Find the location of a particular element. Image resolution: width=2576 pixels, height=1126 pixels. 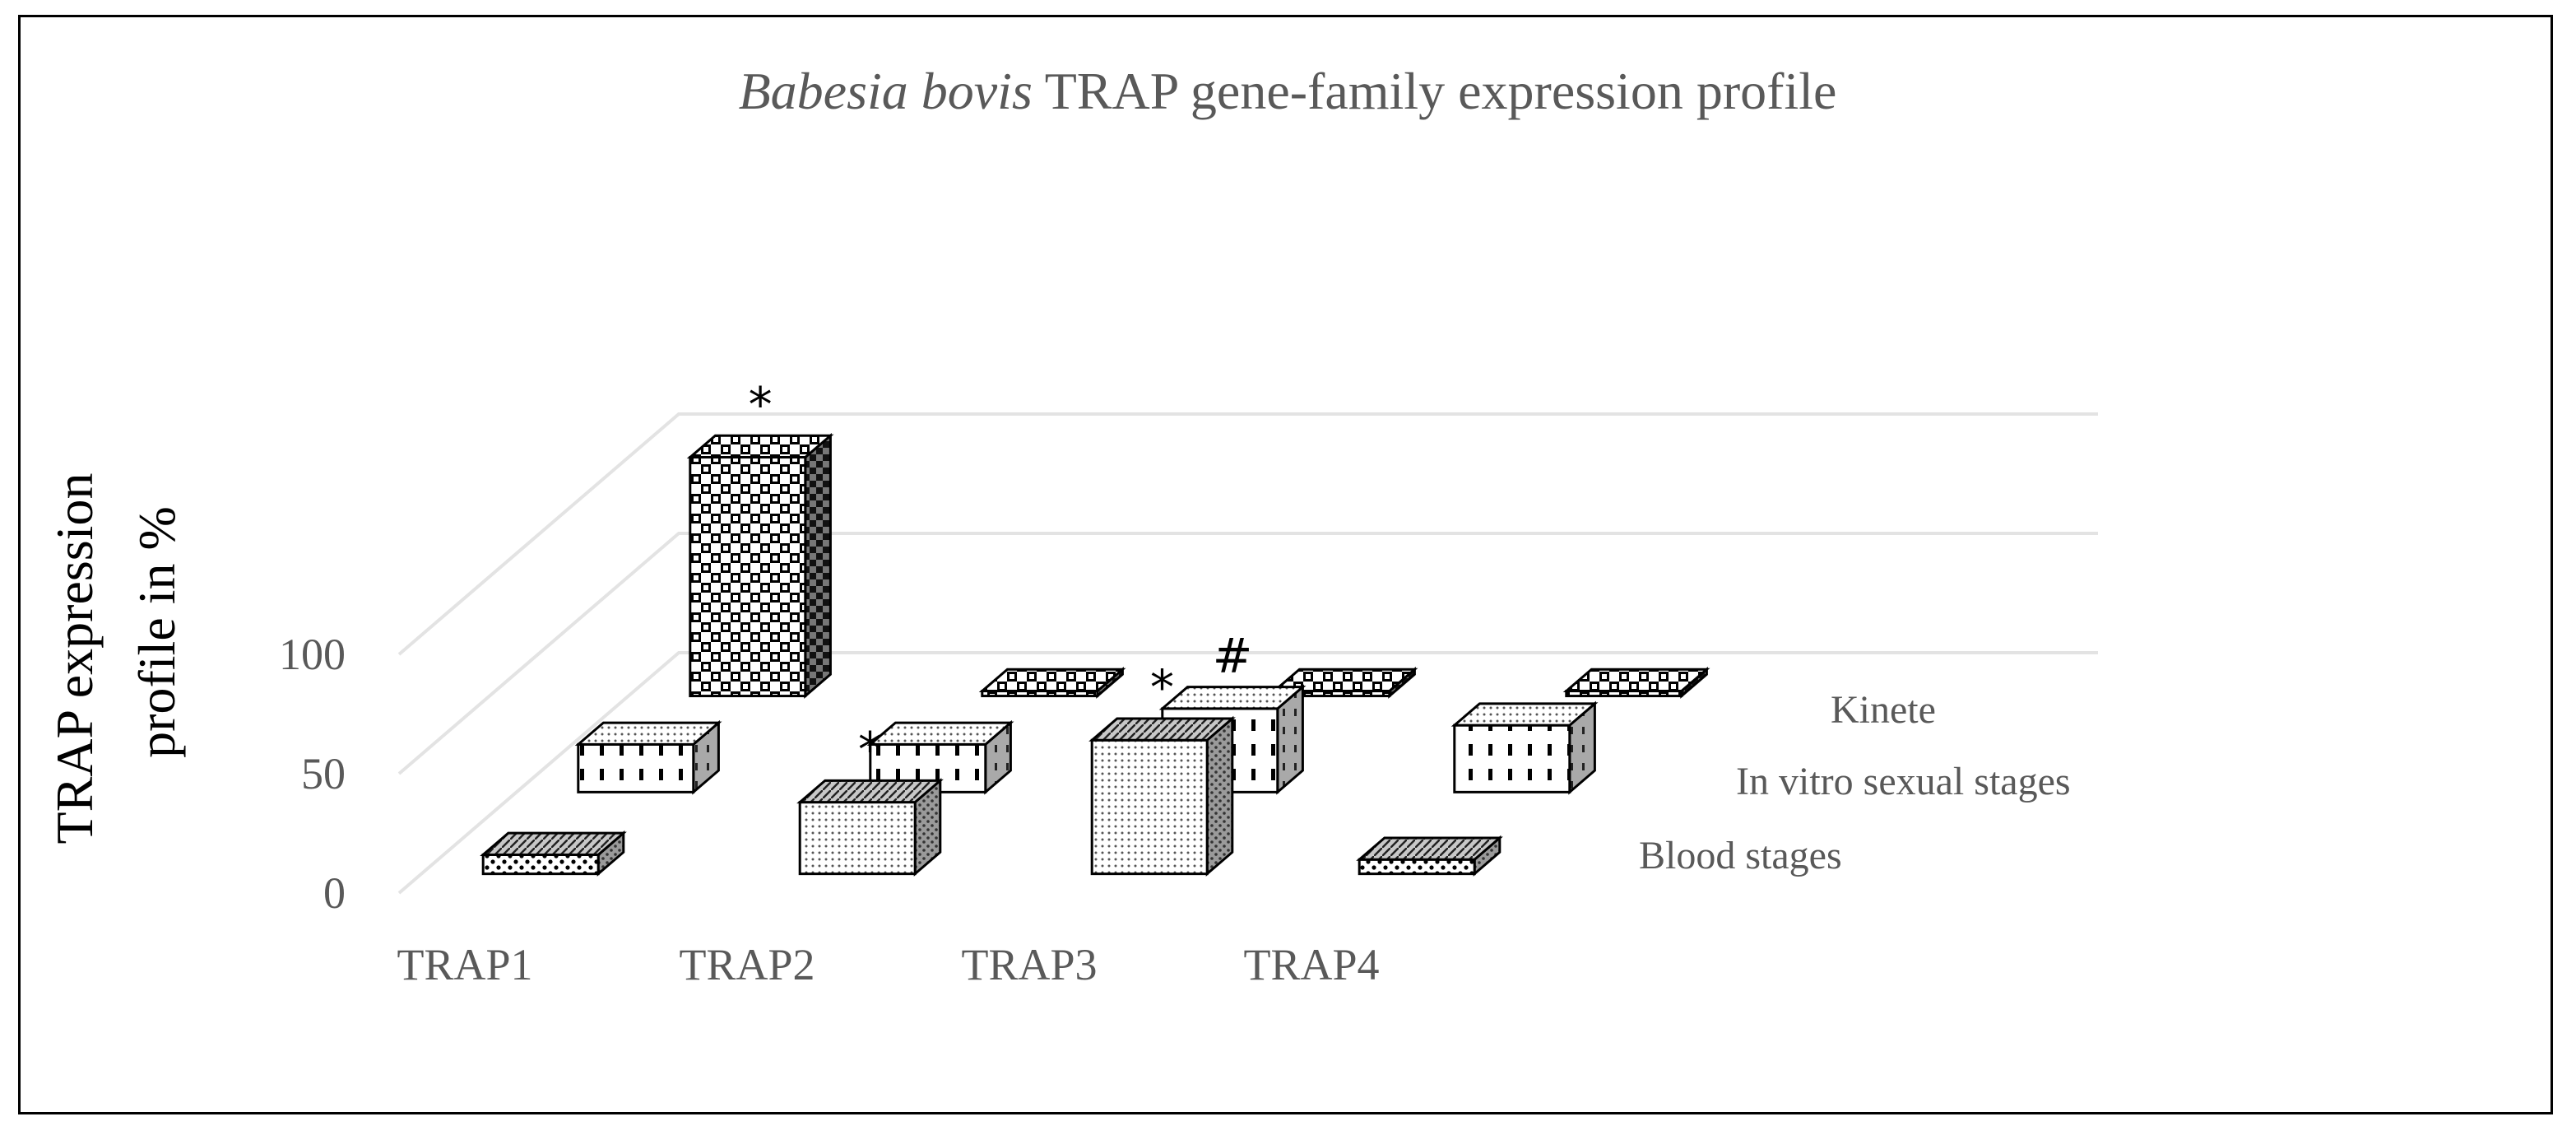

bar-blood-stages-trap1 is located at coordinates (553, 853).